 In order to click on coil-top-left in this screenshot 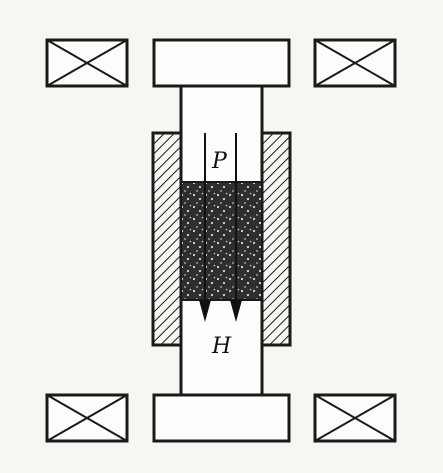, I will do `click(87, 63)`.